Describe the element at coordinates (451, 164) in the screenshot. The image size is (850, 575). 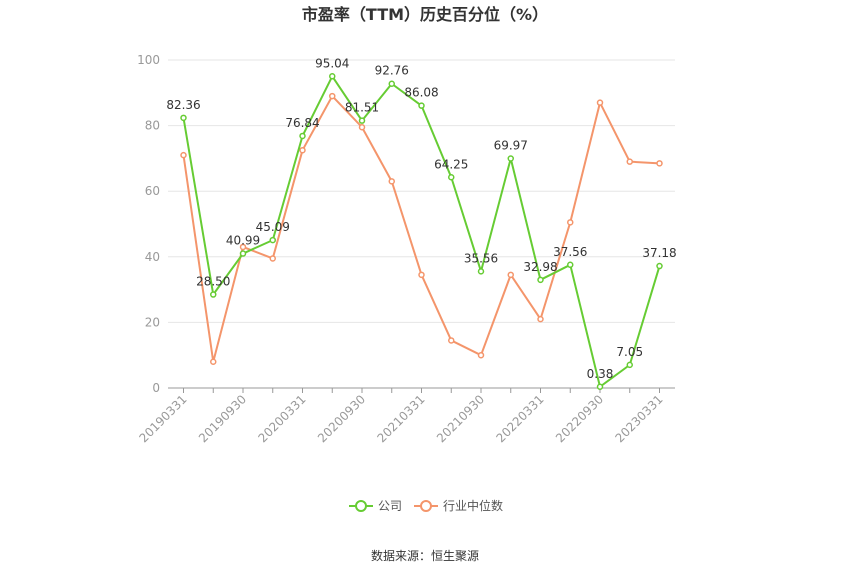
I see `data-label: 64.25` at that location.